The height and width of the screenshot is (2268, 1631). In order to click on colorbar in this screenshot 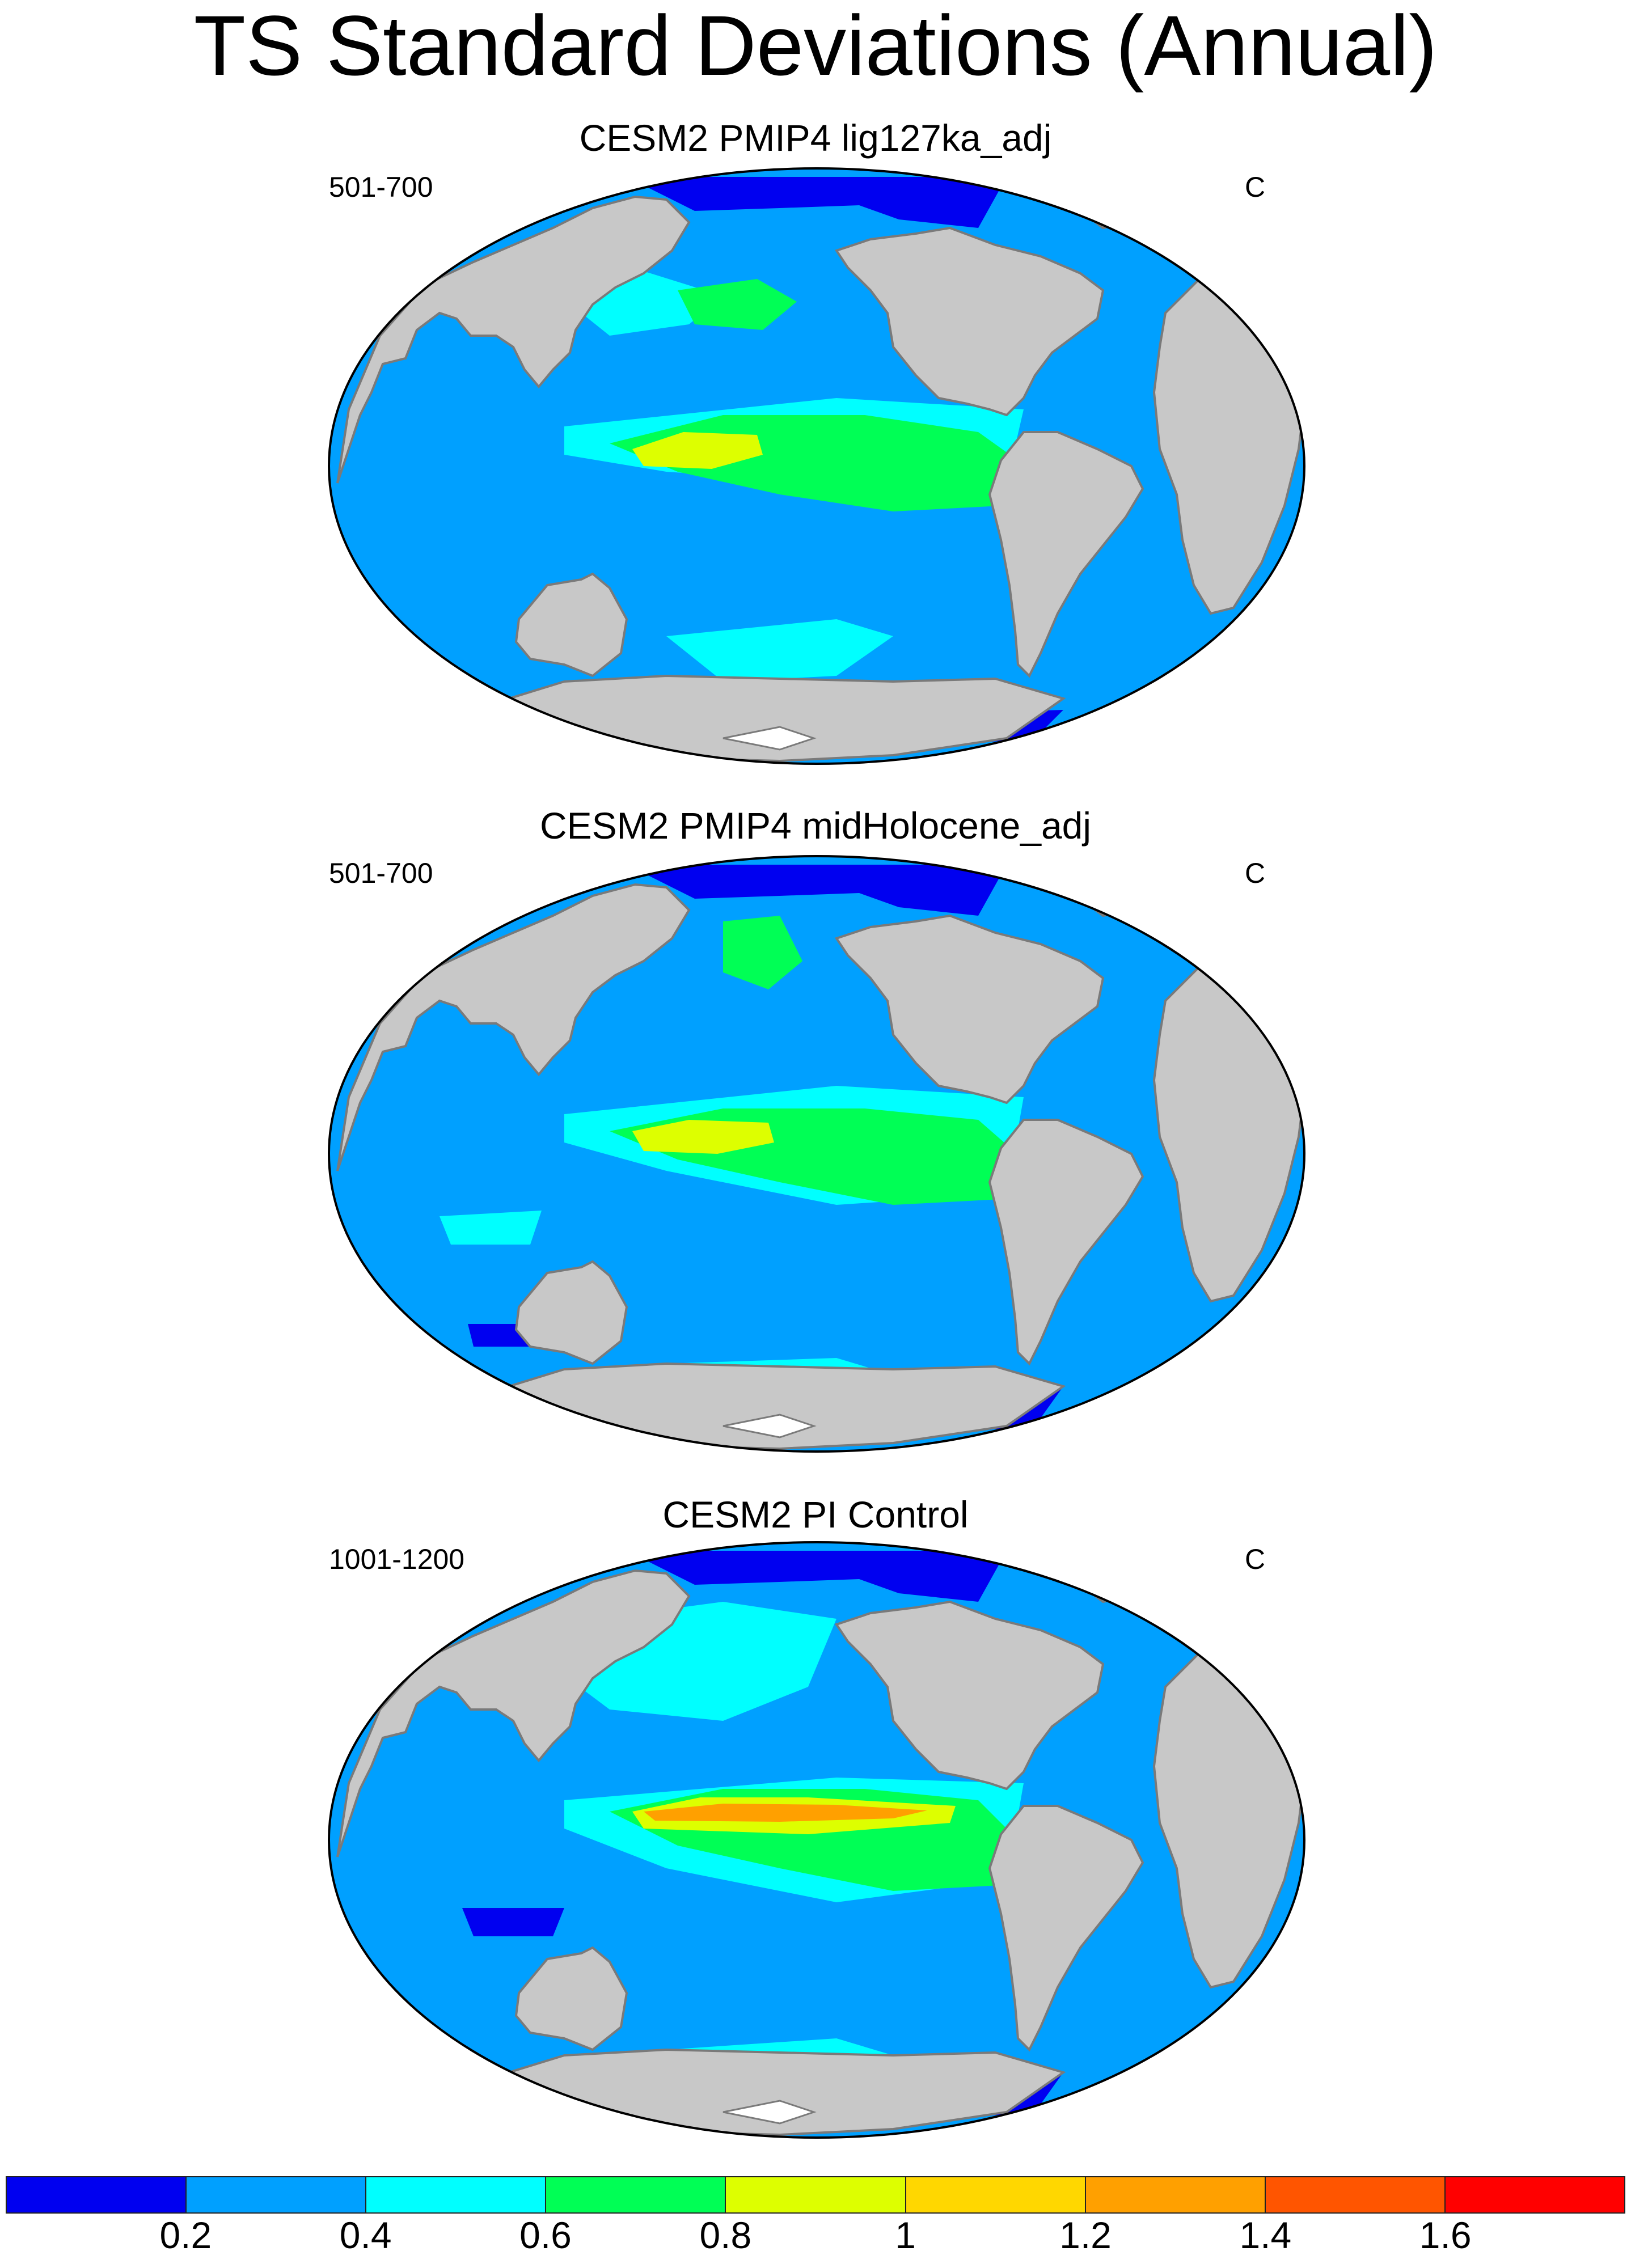, I will do `click(815, 2195)`.